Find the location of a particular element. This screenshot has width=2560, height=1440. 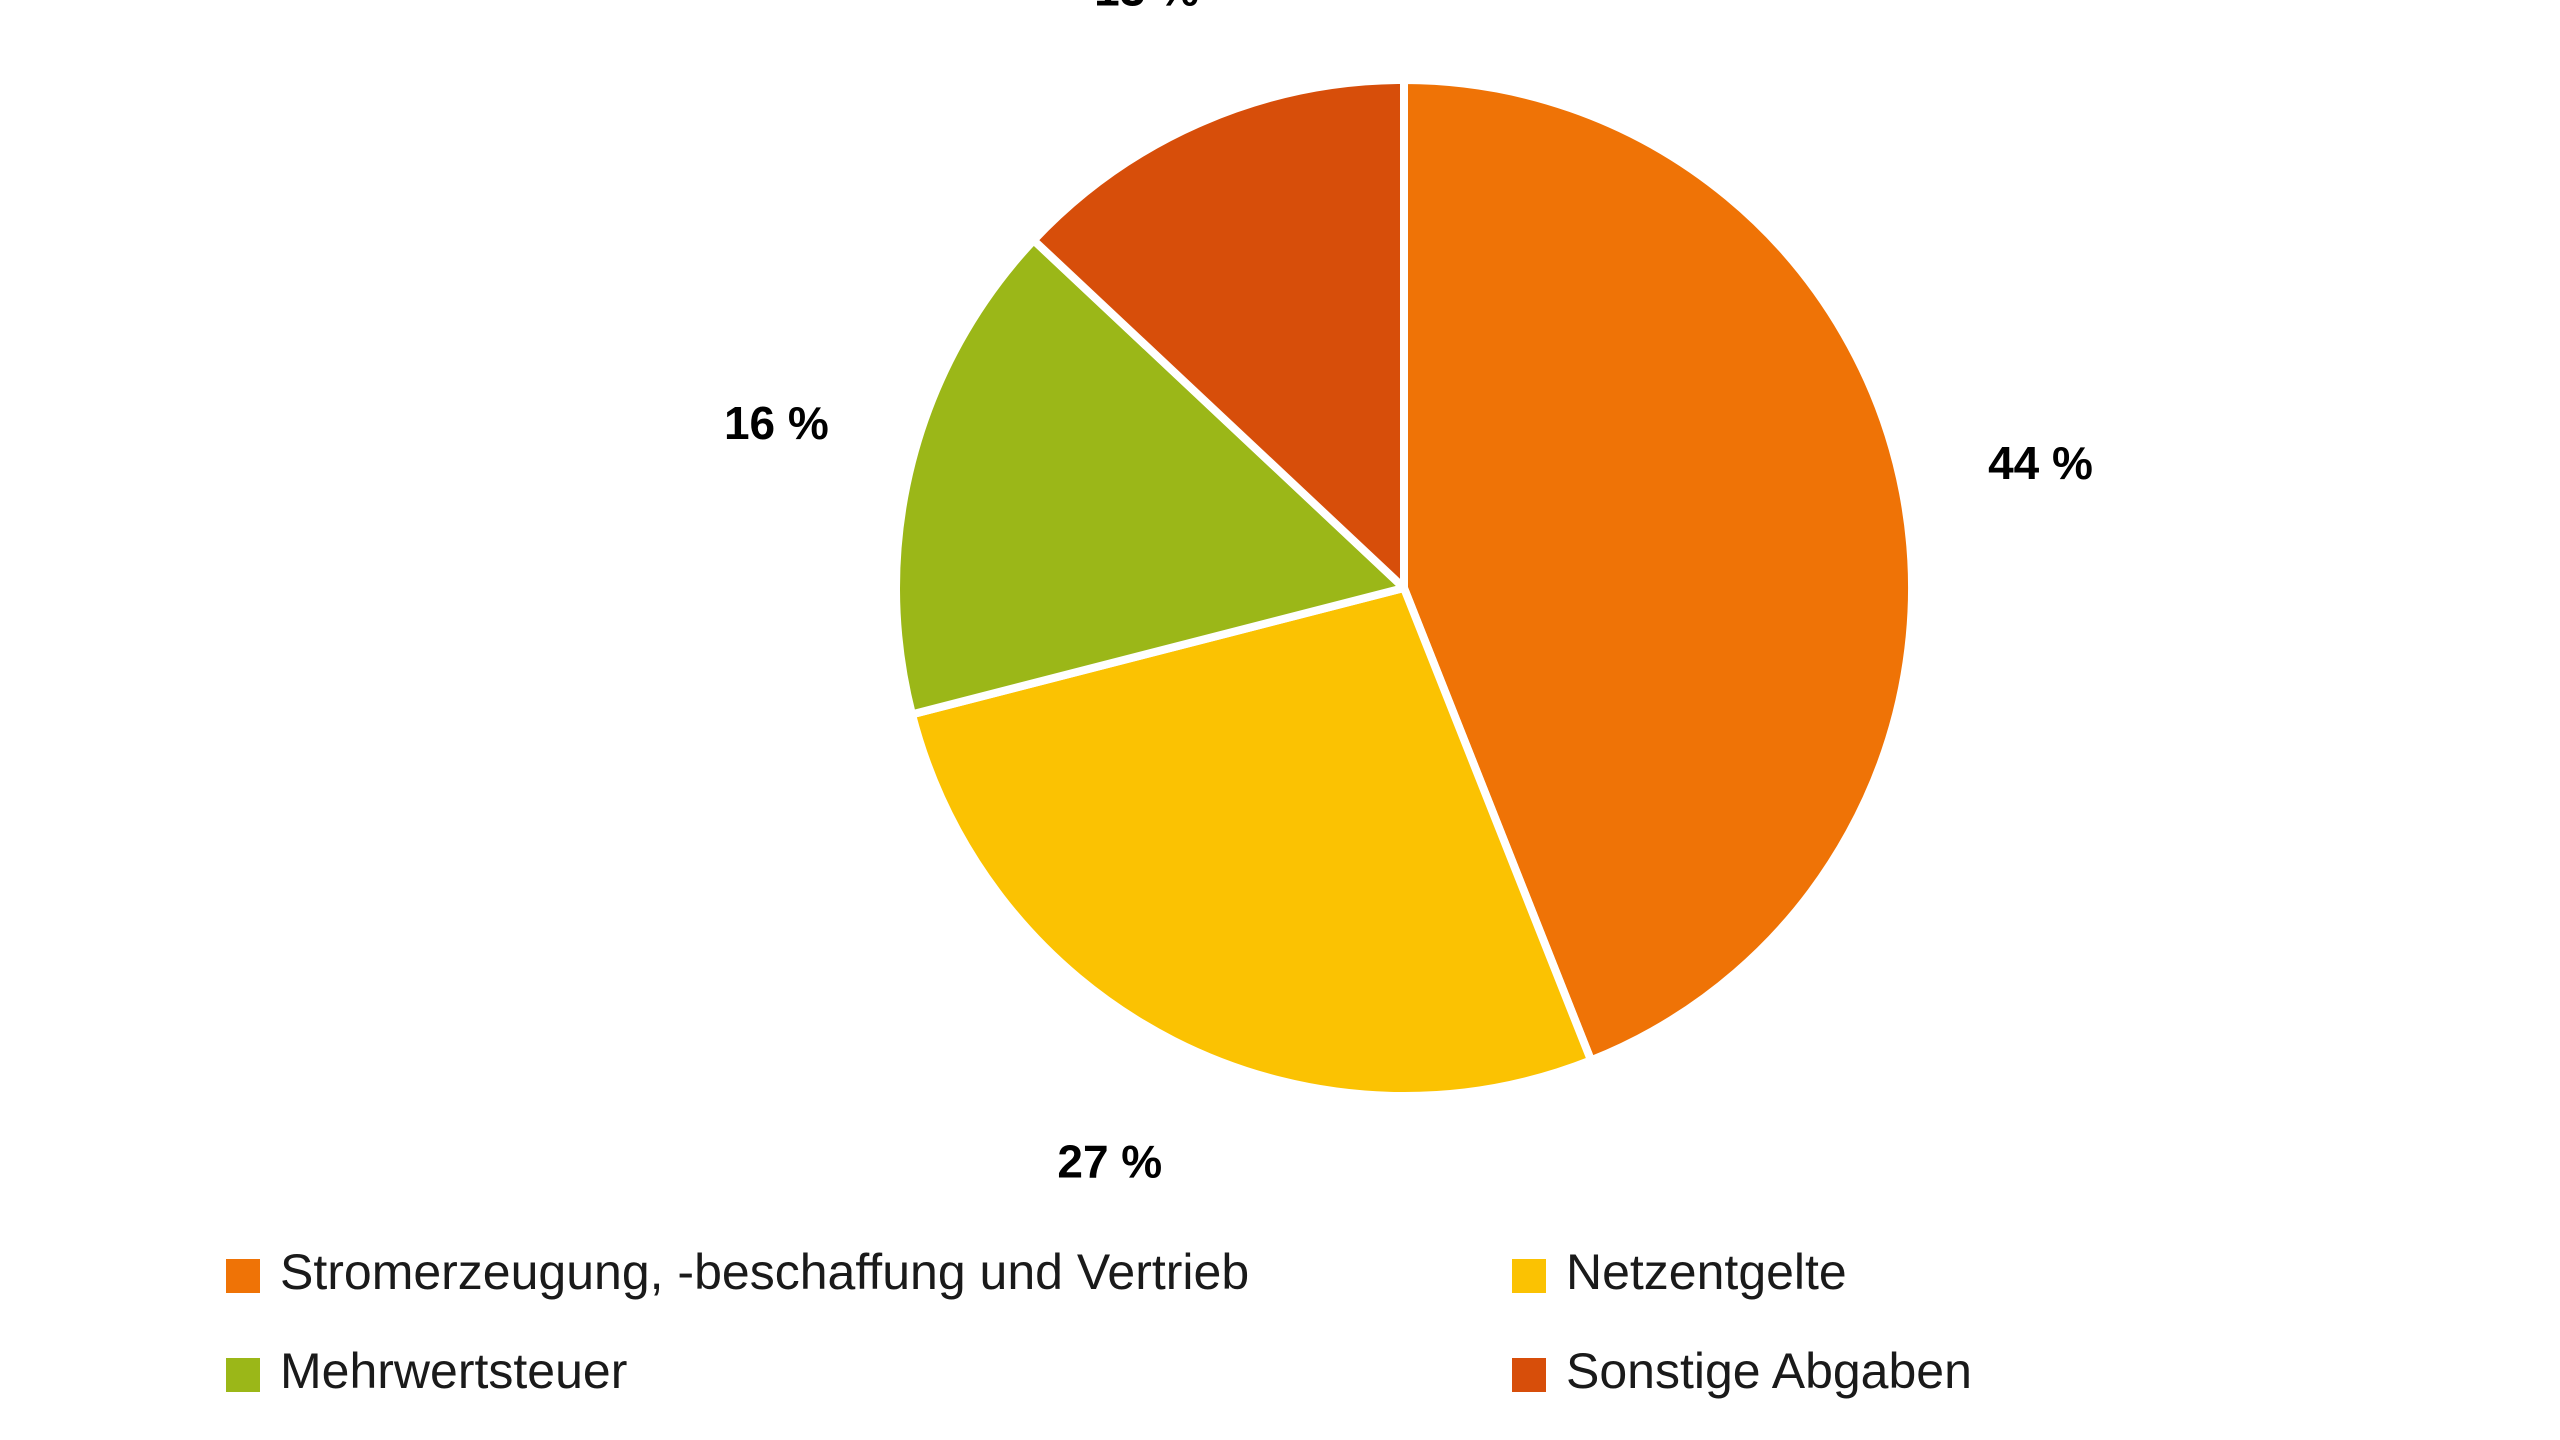

legend-item-4: Sonstige Abgaben is located at coordinates (1742, 1371).